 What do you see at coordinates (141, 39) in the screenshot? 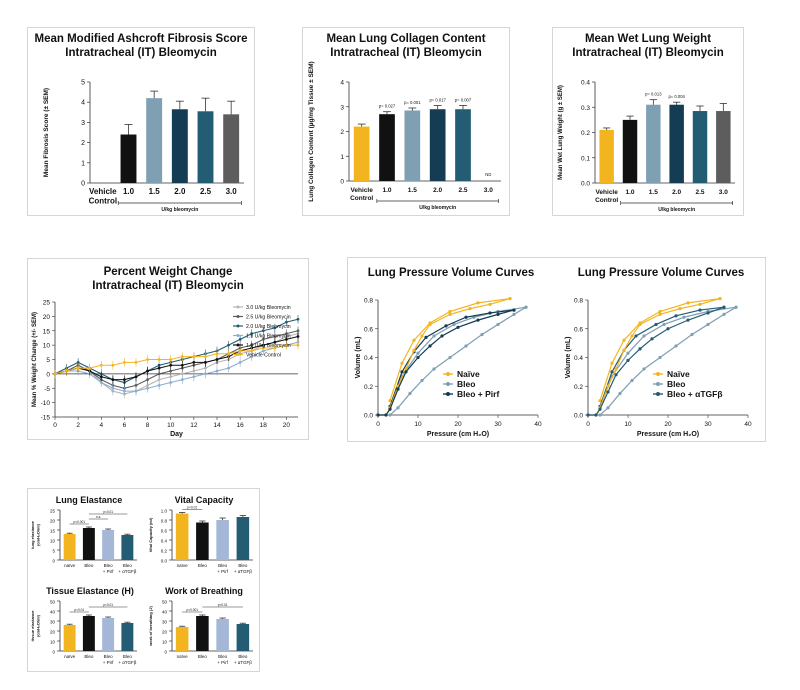
I see `chart-title: Mean Modified Ashcroft Fibrosis Score` at bounding box center [141, 39].